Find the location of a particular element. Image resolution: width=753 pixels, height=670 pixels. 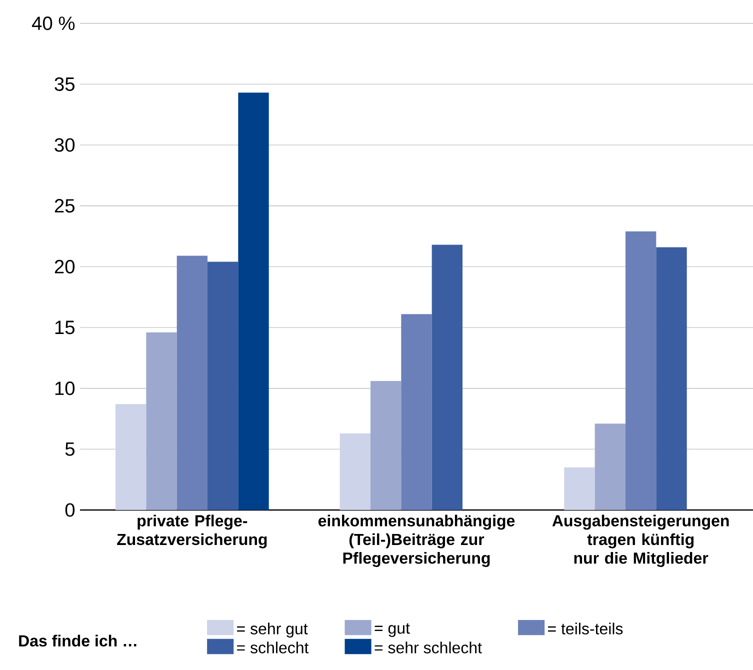

legend-label: = teils-teils is located at coordinates (585, 628).